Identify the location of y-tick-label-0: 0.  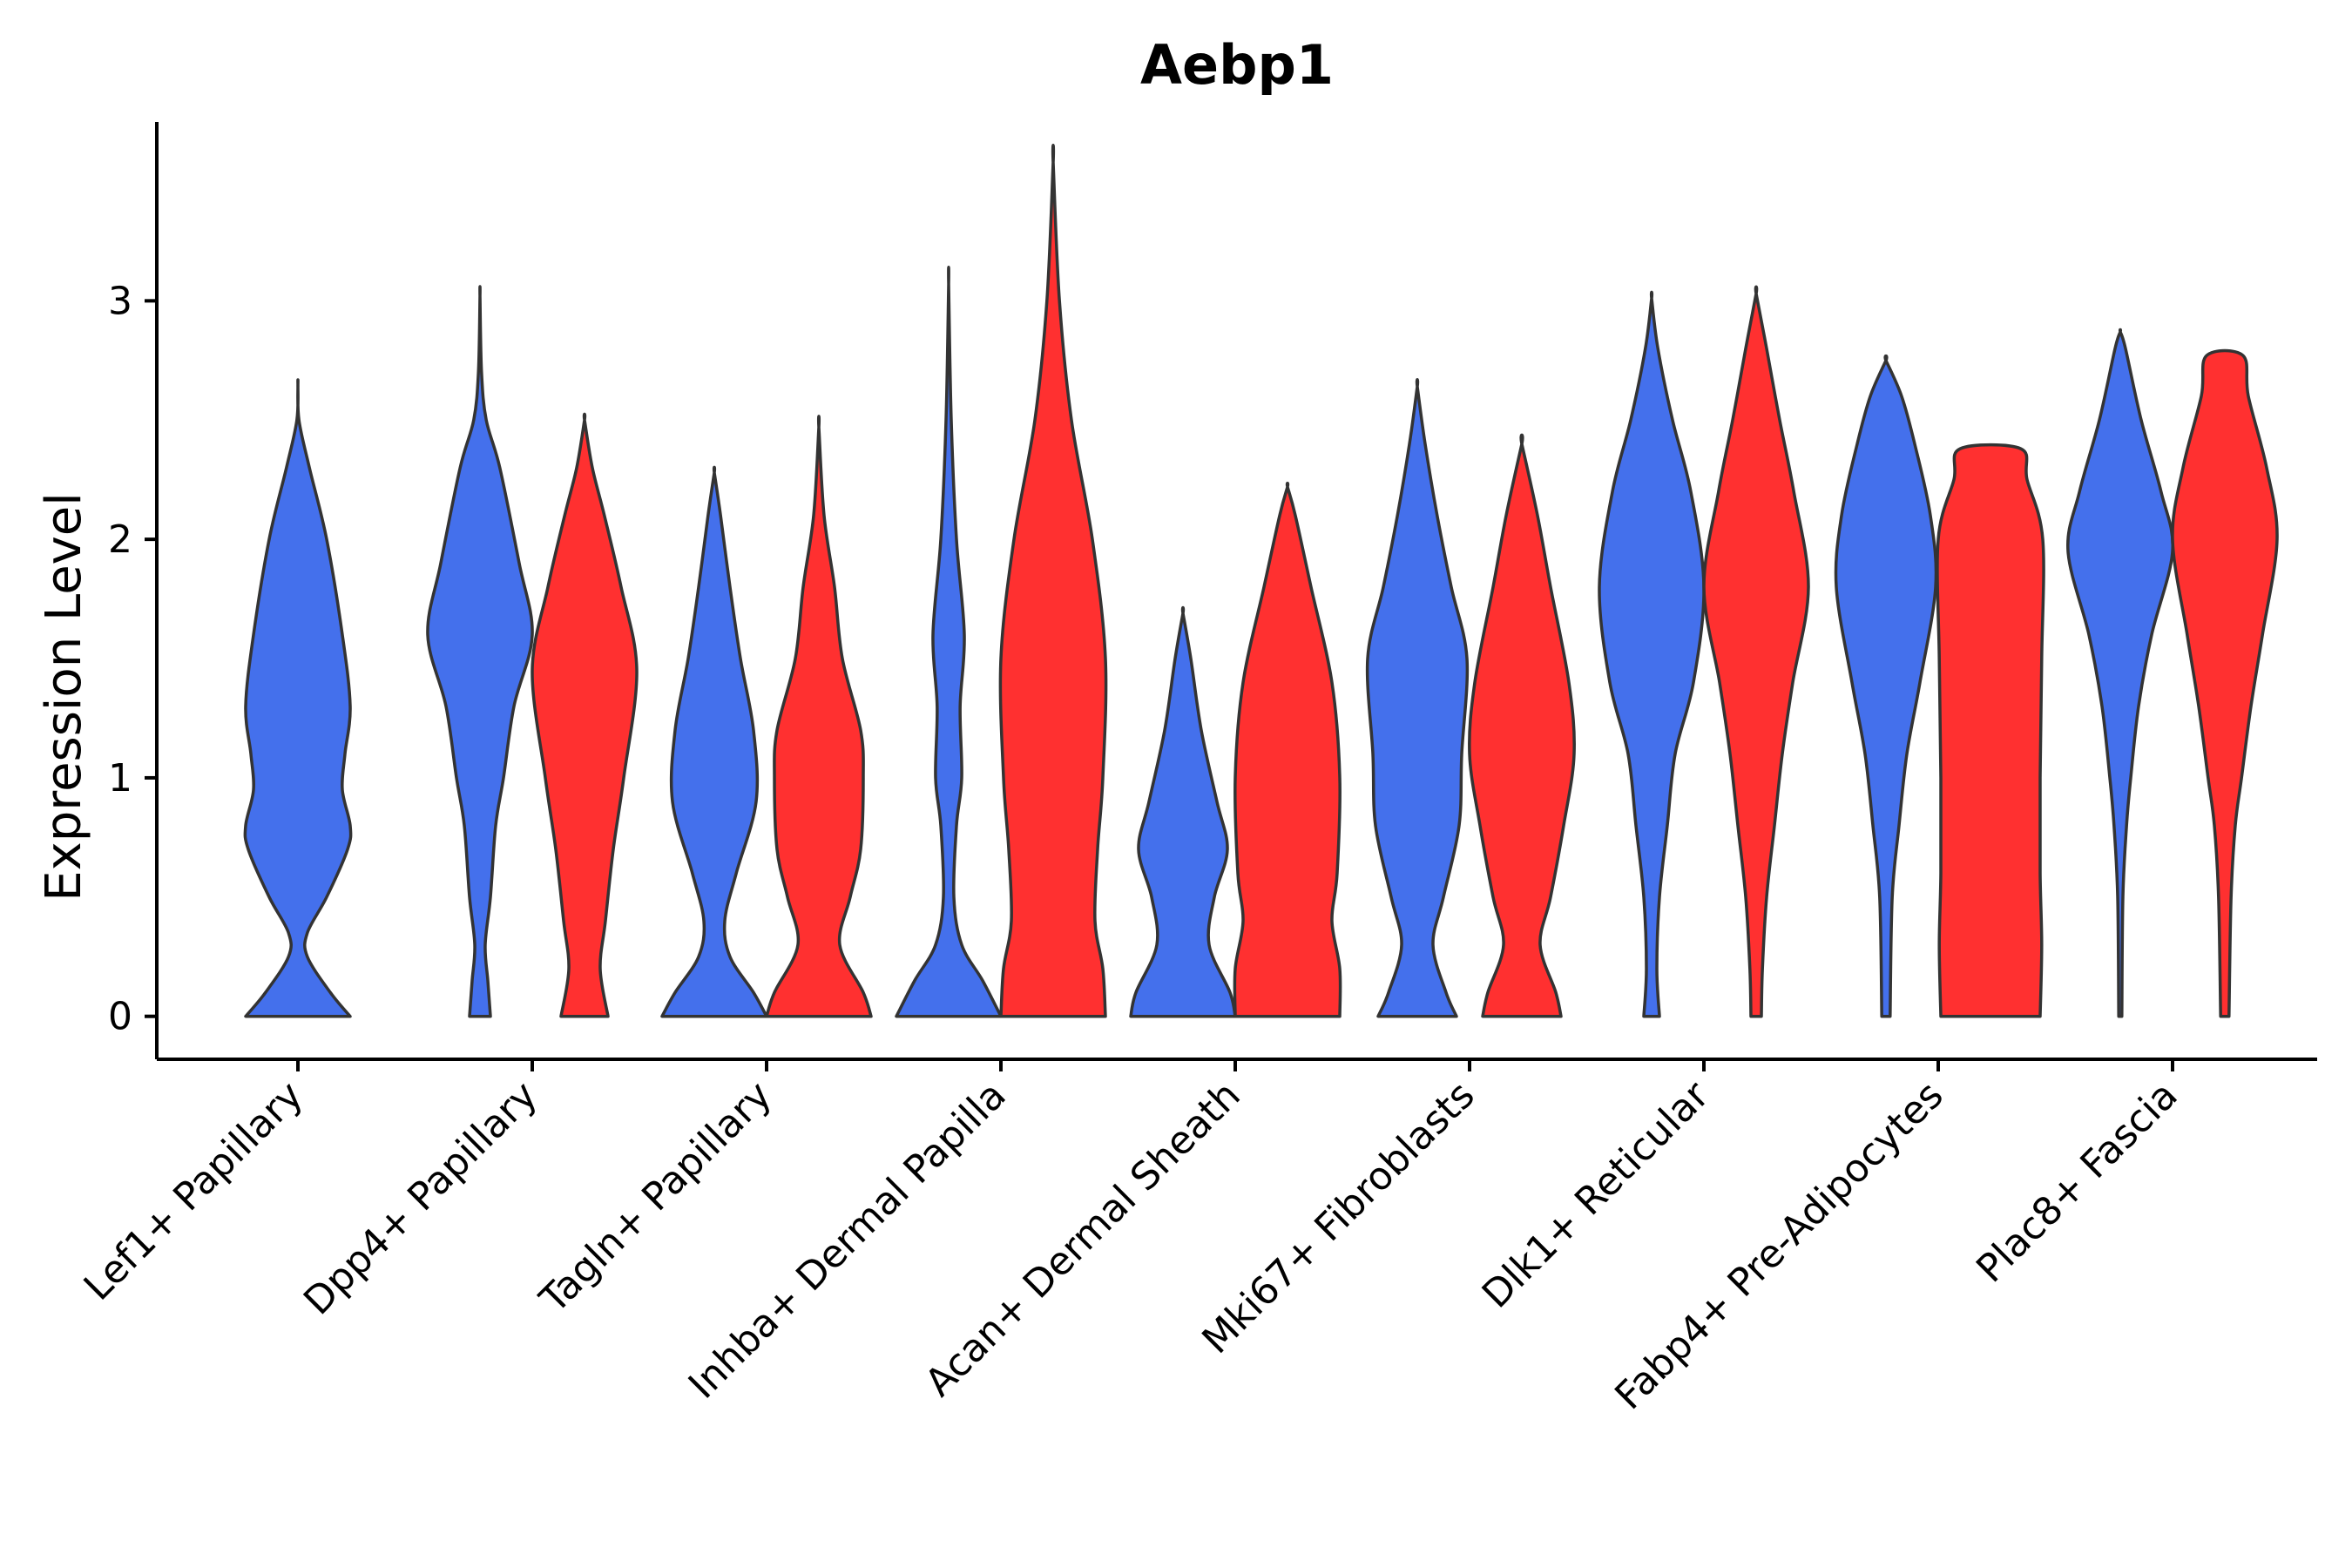
(120, 1017).